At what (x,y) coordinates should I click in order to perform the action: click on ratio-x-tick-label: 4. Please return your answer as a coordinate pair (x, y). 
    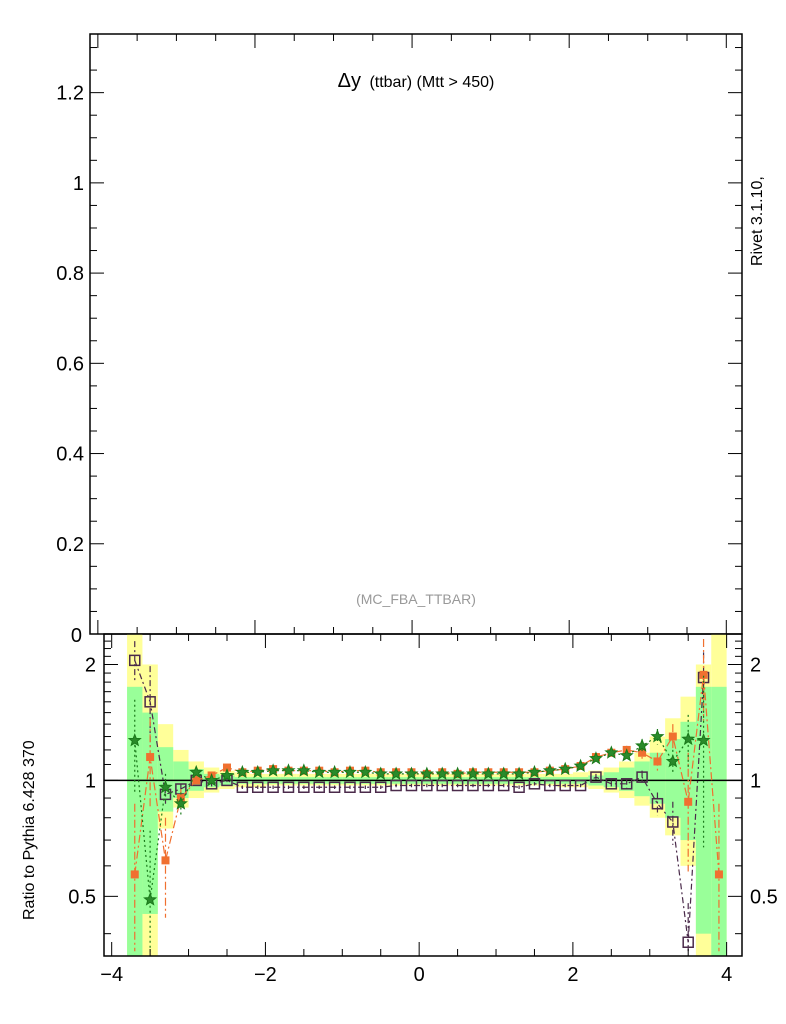
    Looking at the image, I should click on (726, 975).